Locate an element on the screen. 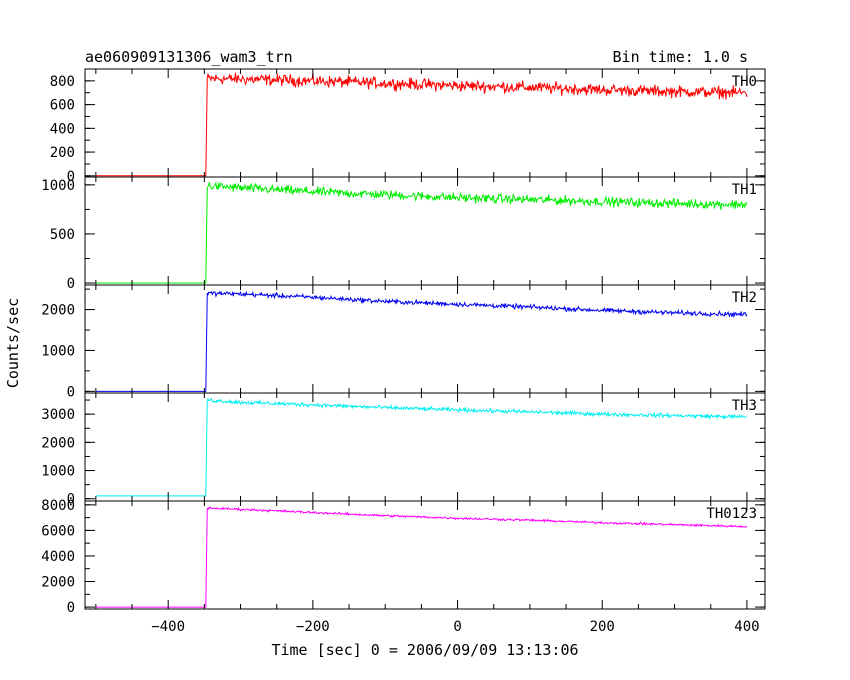  series-line-th3 is located at coordinates (421, 447).